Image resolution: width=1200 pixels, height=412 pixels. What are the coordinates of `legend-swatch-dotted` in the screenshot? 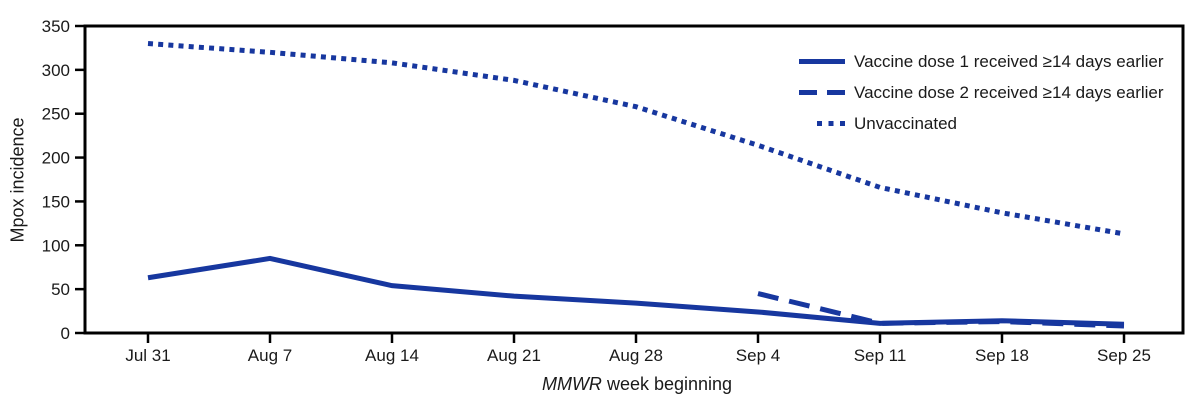 It's located at (831, 123).